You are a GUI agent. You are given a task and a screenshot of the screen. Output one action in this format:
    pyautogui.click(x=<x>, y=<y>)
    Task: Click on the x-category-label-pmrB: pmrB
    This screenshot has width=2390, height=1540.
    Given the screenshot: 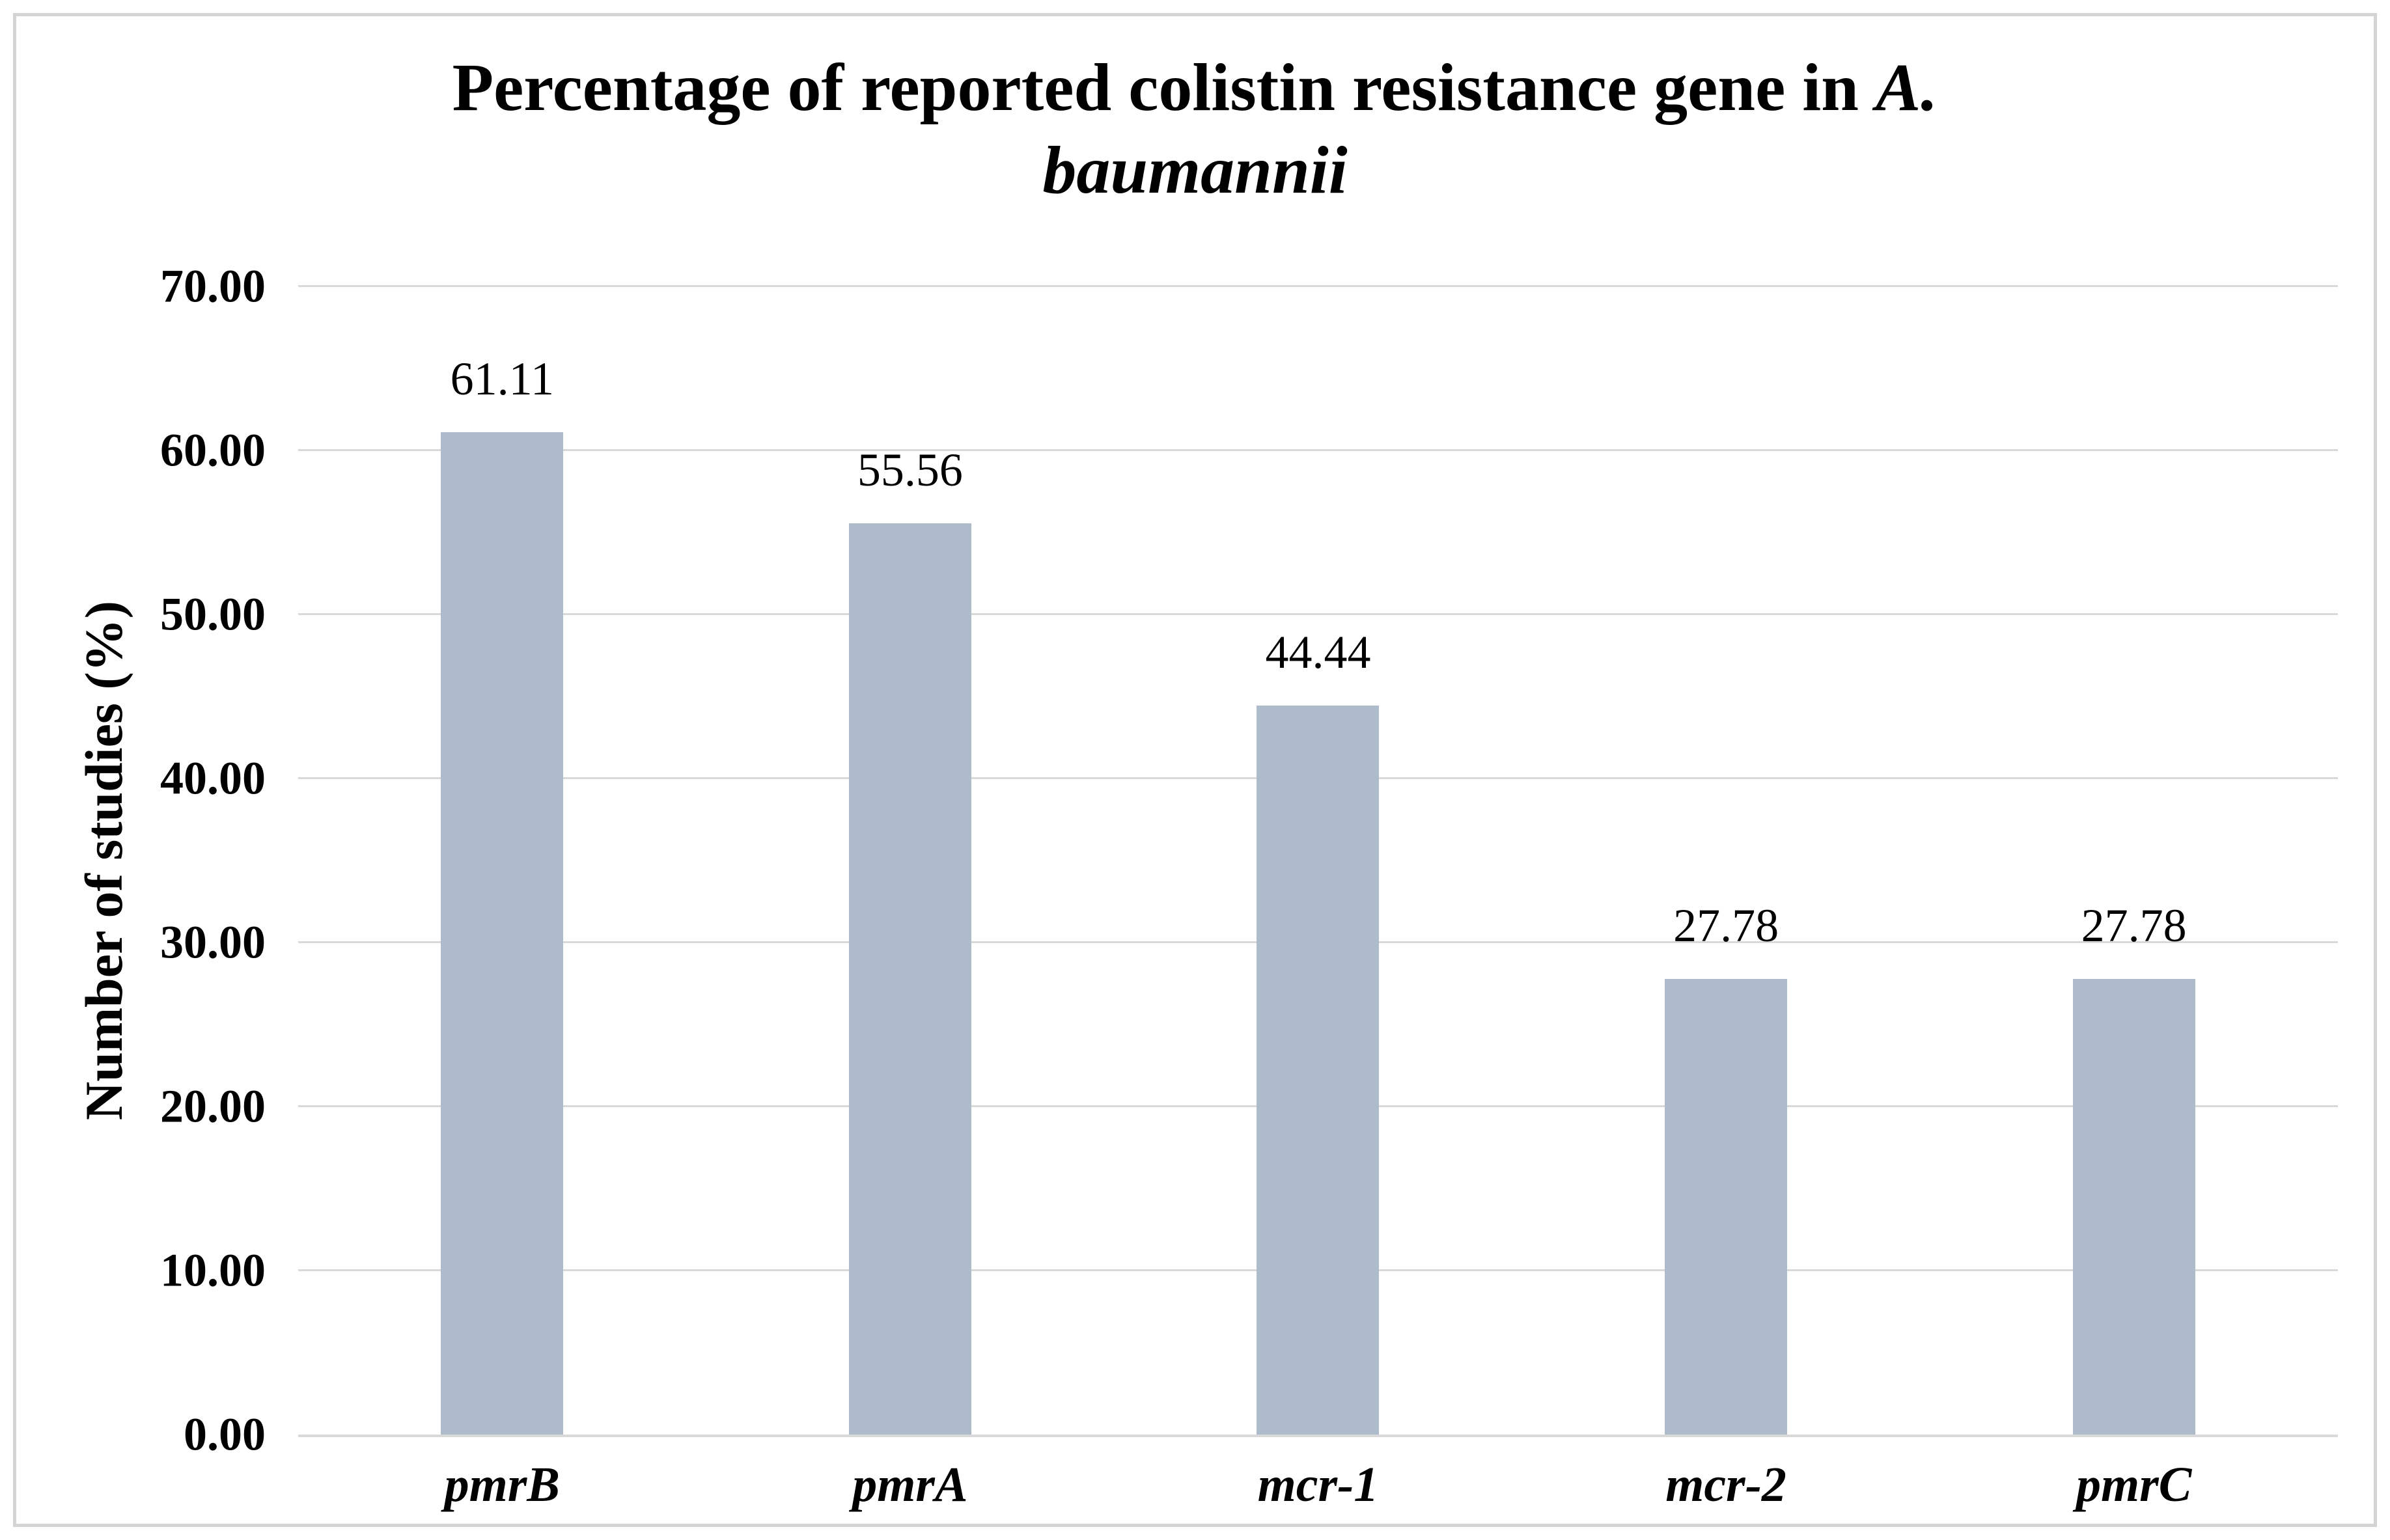 What is the action you would take?
    pyautogui.click(x=502, y=1484)
    